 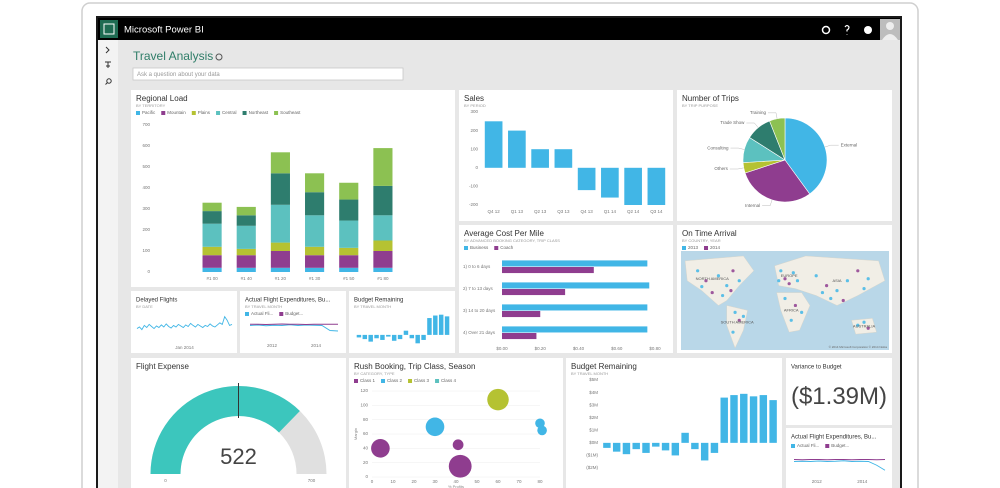 I want to click on app-icon, so click(x=109, y=29).